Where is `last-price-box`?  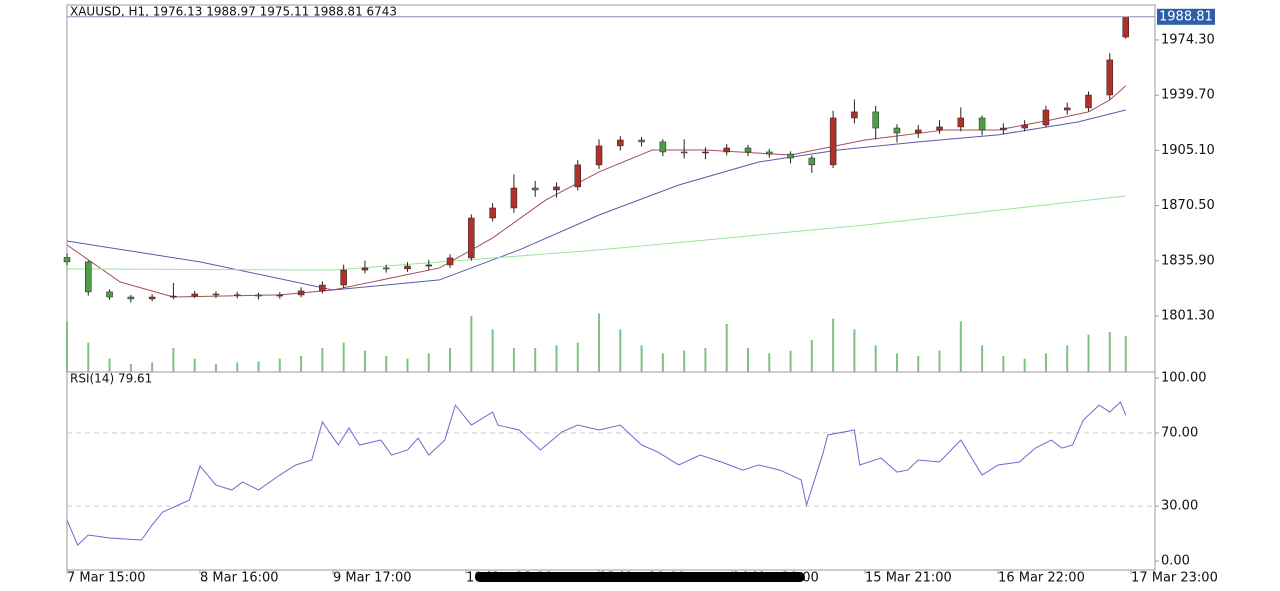 last-price-box is located at coordinates (1186, 16).